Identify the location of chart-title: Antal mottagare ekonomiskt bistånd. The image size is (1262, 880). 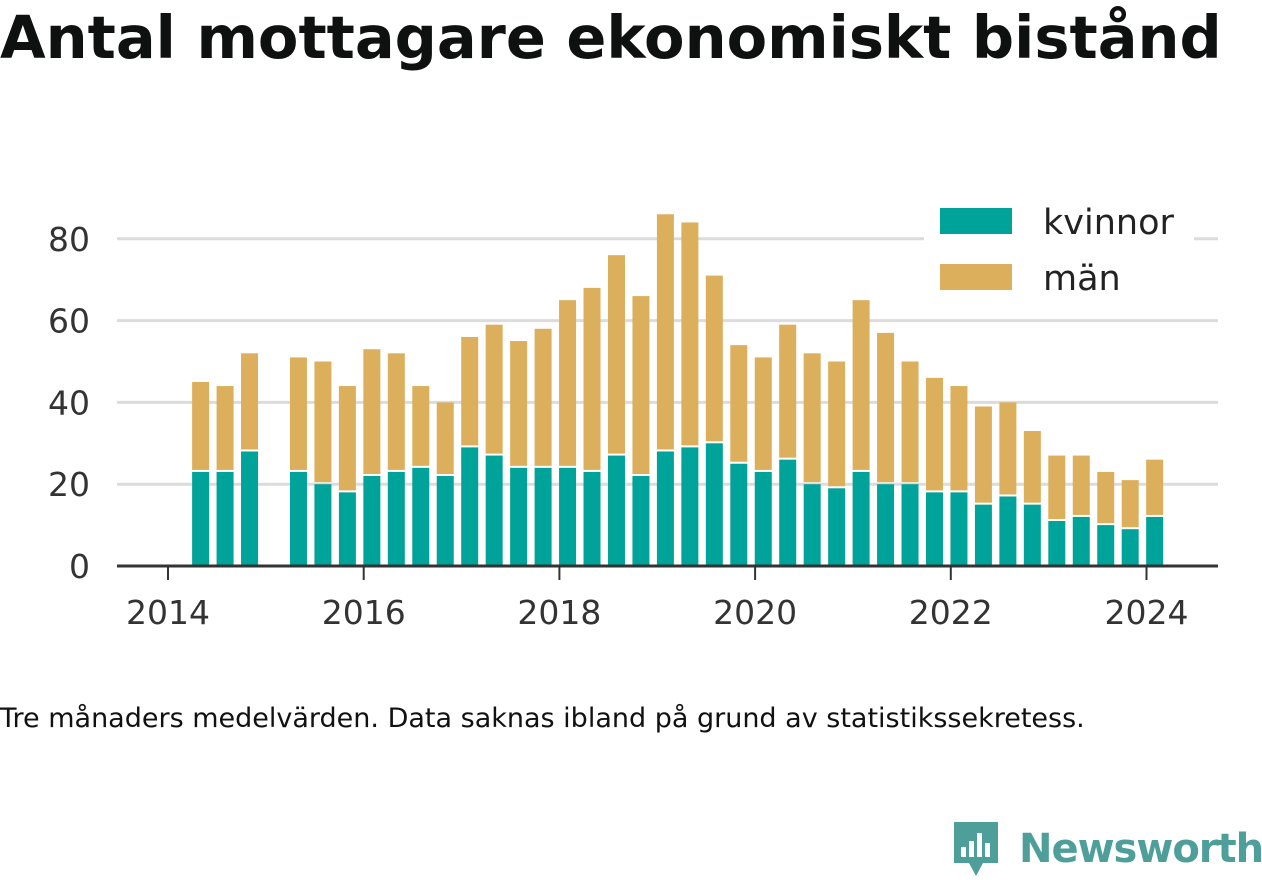
(611, 37).